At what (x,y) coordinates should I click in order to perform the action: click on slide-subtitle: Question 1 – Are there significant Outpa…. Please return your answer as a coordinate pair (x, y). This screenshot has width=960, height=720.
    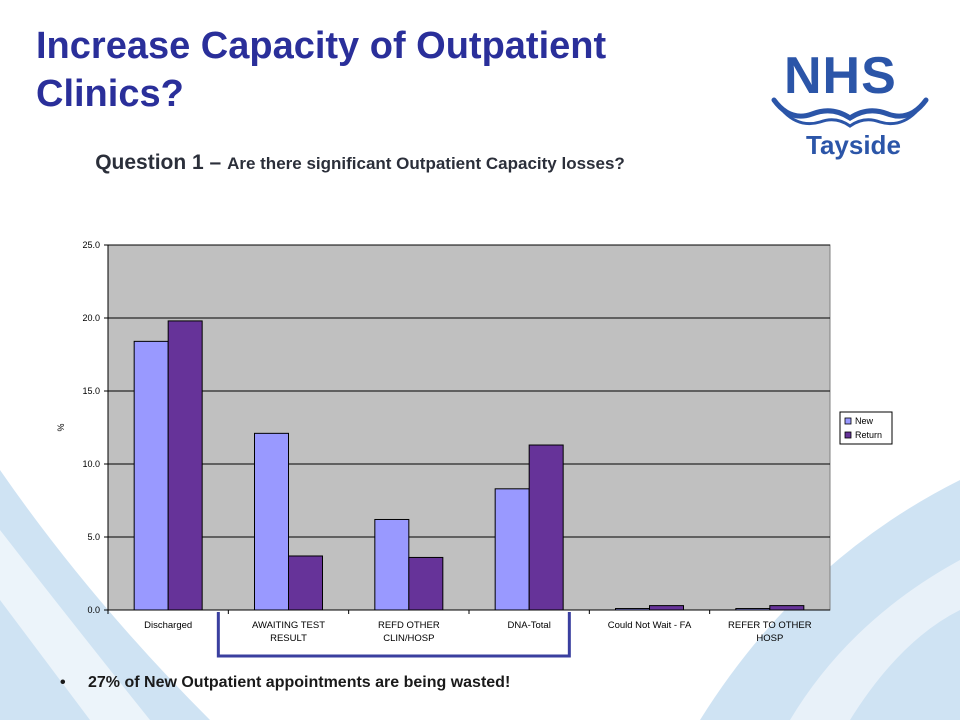
    Looking at the image, I should click on (360, 164).